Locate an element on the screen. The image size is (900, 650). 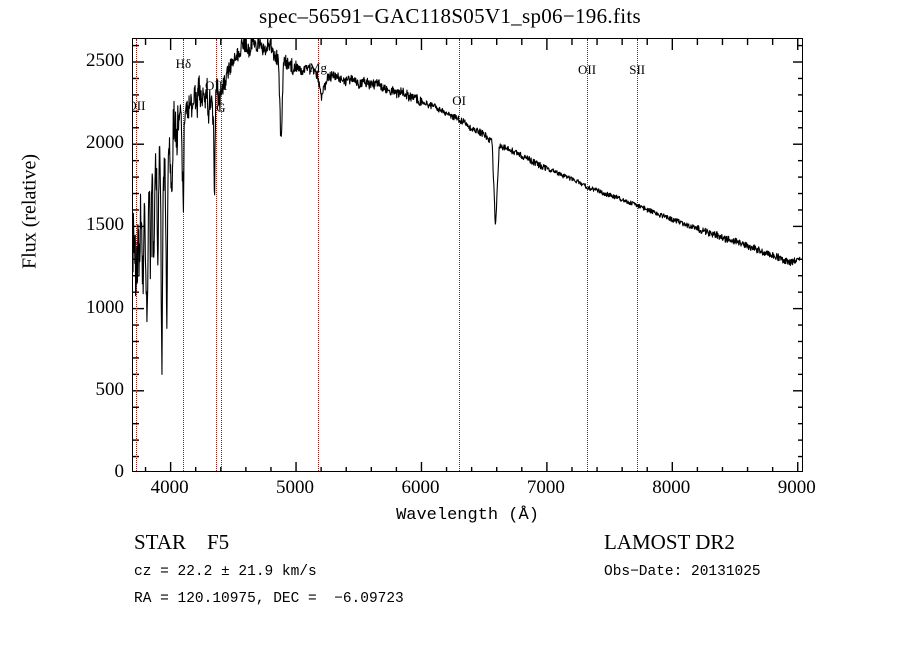
x-tick-label: 5000 is located at coordinates (295, 487).